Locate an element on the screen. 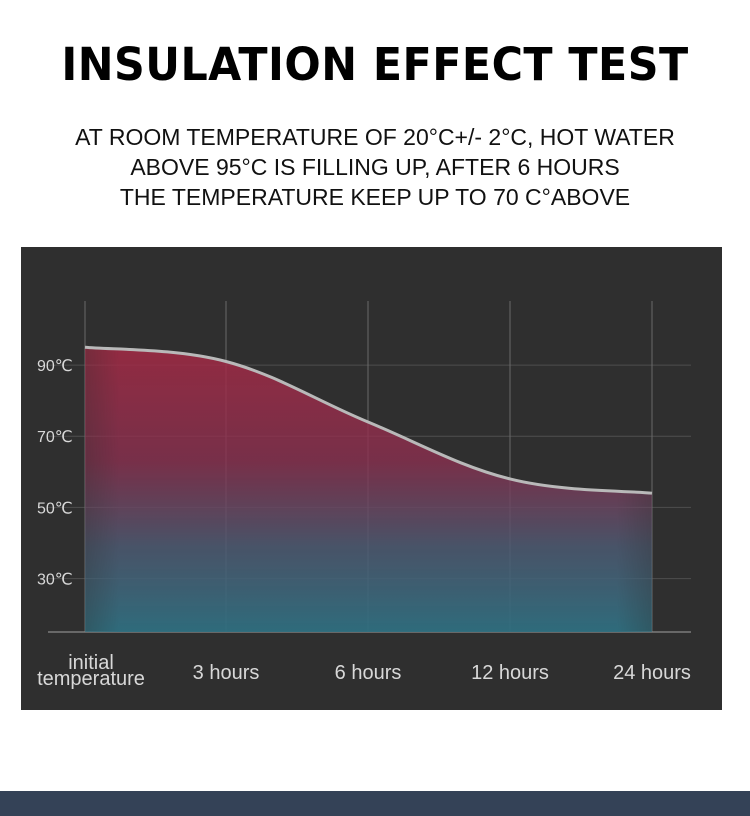 This screenshot has height=816, width=750. x-tick-label: 12 hours is located at coordinates (510, 673).